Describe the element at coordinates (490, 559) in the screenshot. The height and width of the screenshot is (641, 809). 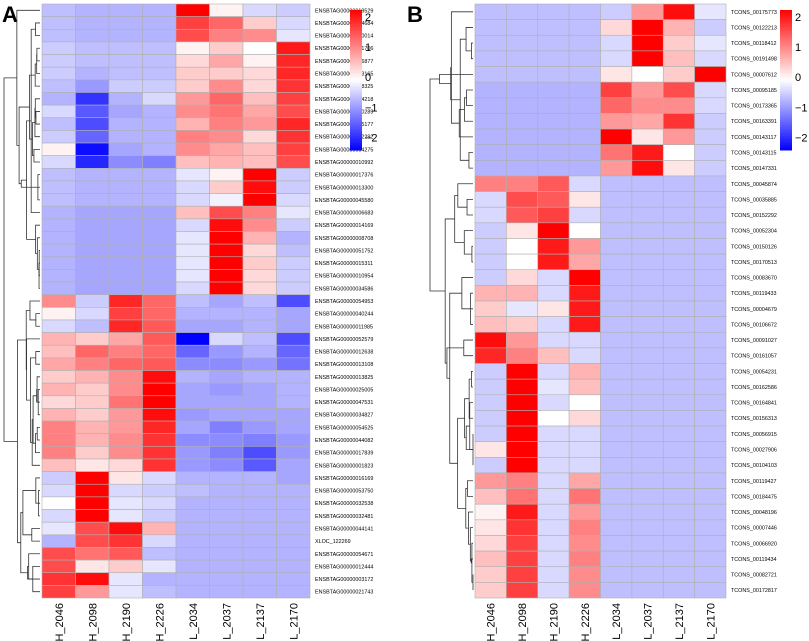
I see `heatmap-cell-b-r35-c0` at that location.